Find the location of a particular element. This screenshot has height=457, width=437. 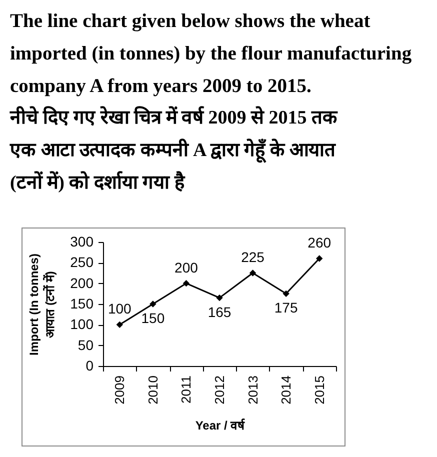

data-label: 260 is located at coordinates (320, 242).